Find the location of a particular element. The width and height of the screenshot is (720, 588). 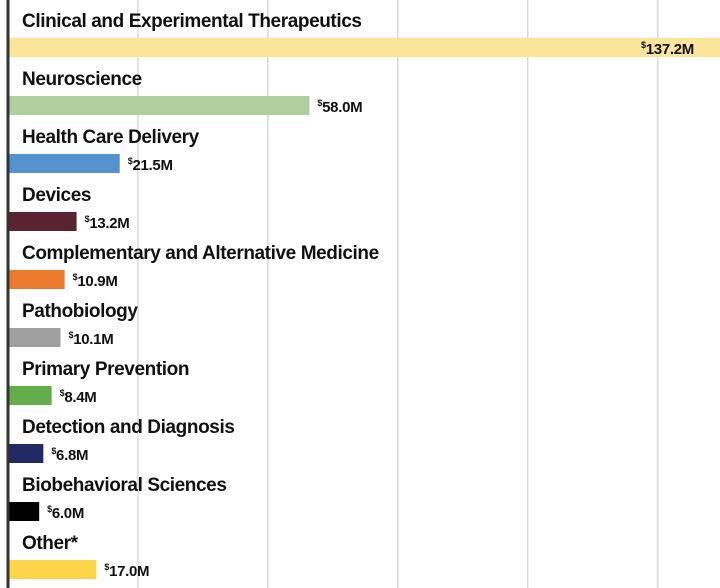

value-label: $10.9M is located at coordinates (95, 281).